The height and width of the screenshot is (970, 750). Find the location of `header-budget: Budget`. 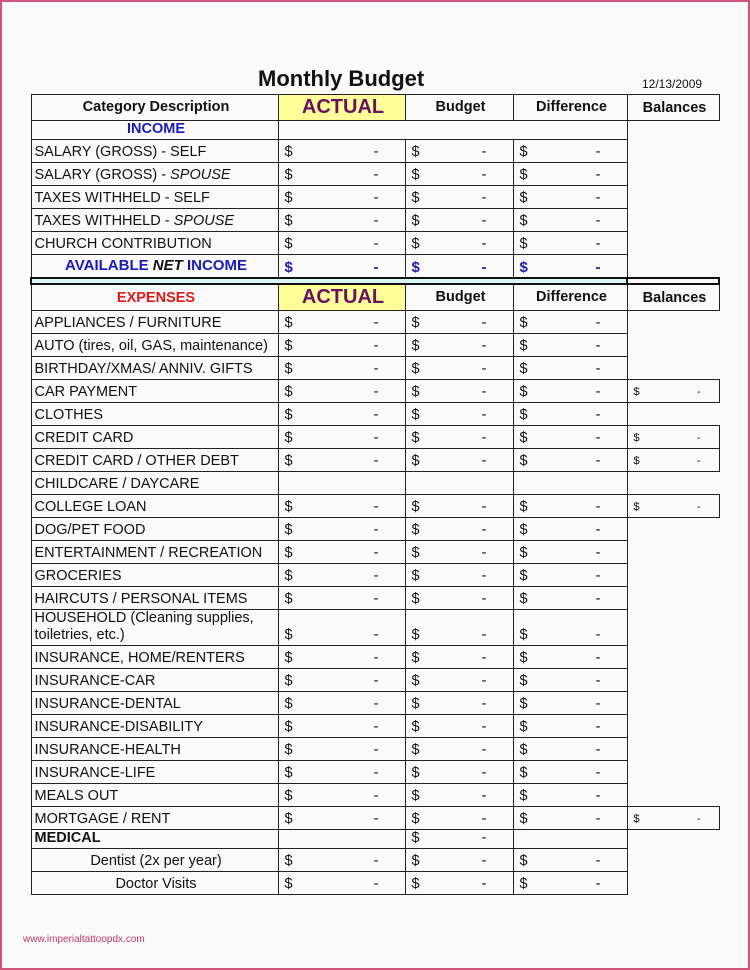

header-budget: Budget is located at coordinates (459, 297).